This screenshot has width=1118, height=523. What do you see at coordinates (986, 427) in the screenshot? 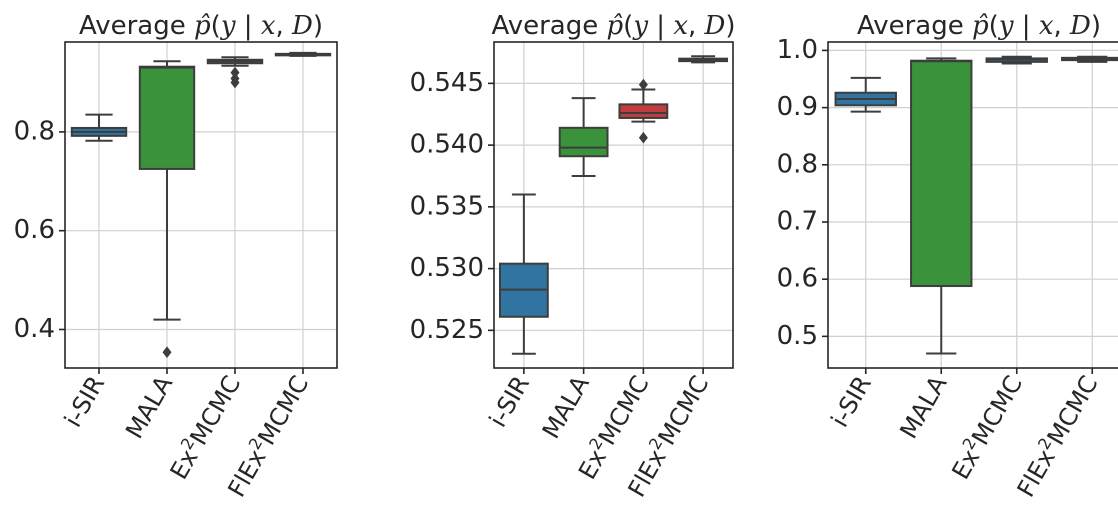
I see `x-tick-label: Ex2MCMC` at bounding box center [986, 427].